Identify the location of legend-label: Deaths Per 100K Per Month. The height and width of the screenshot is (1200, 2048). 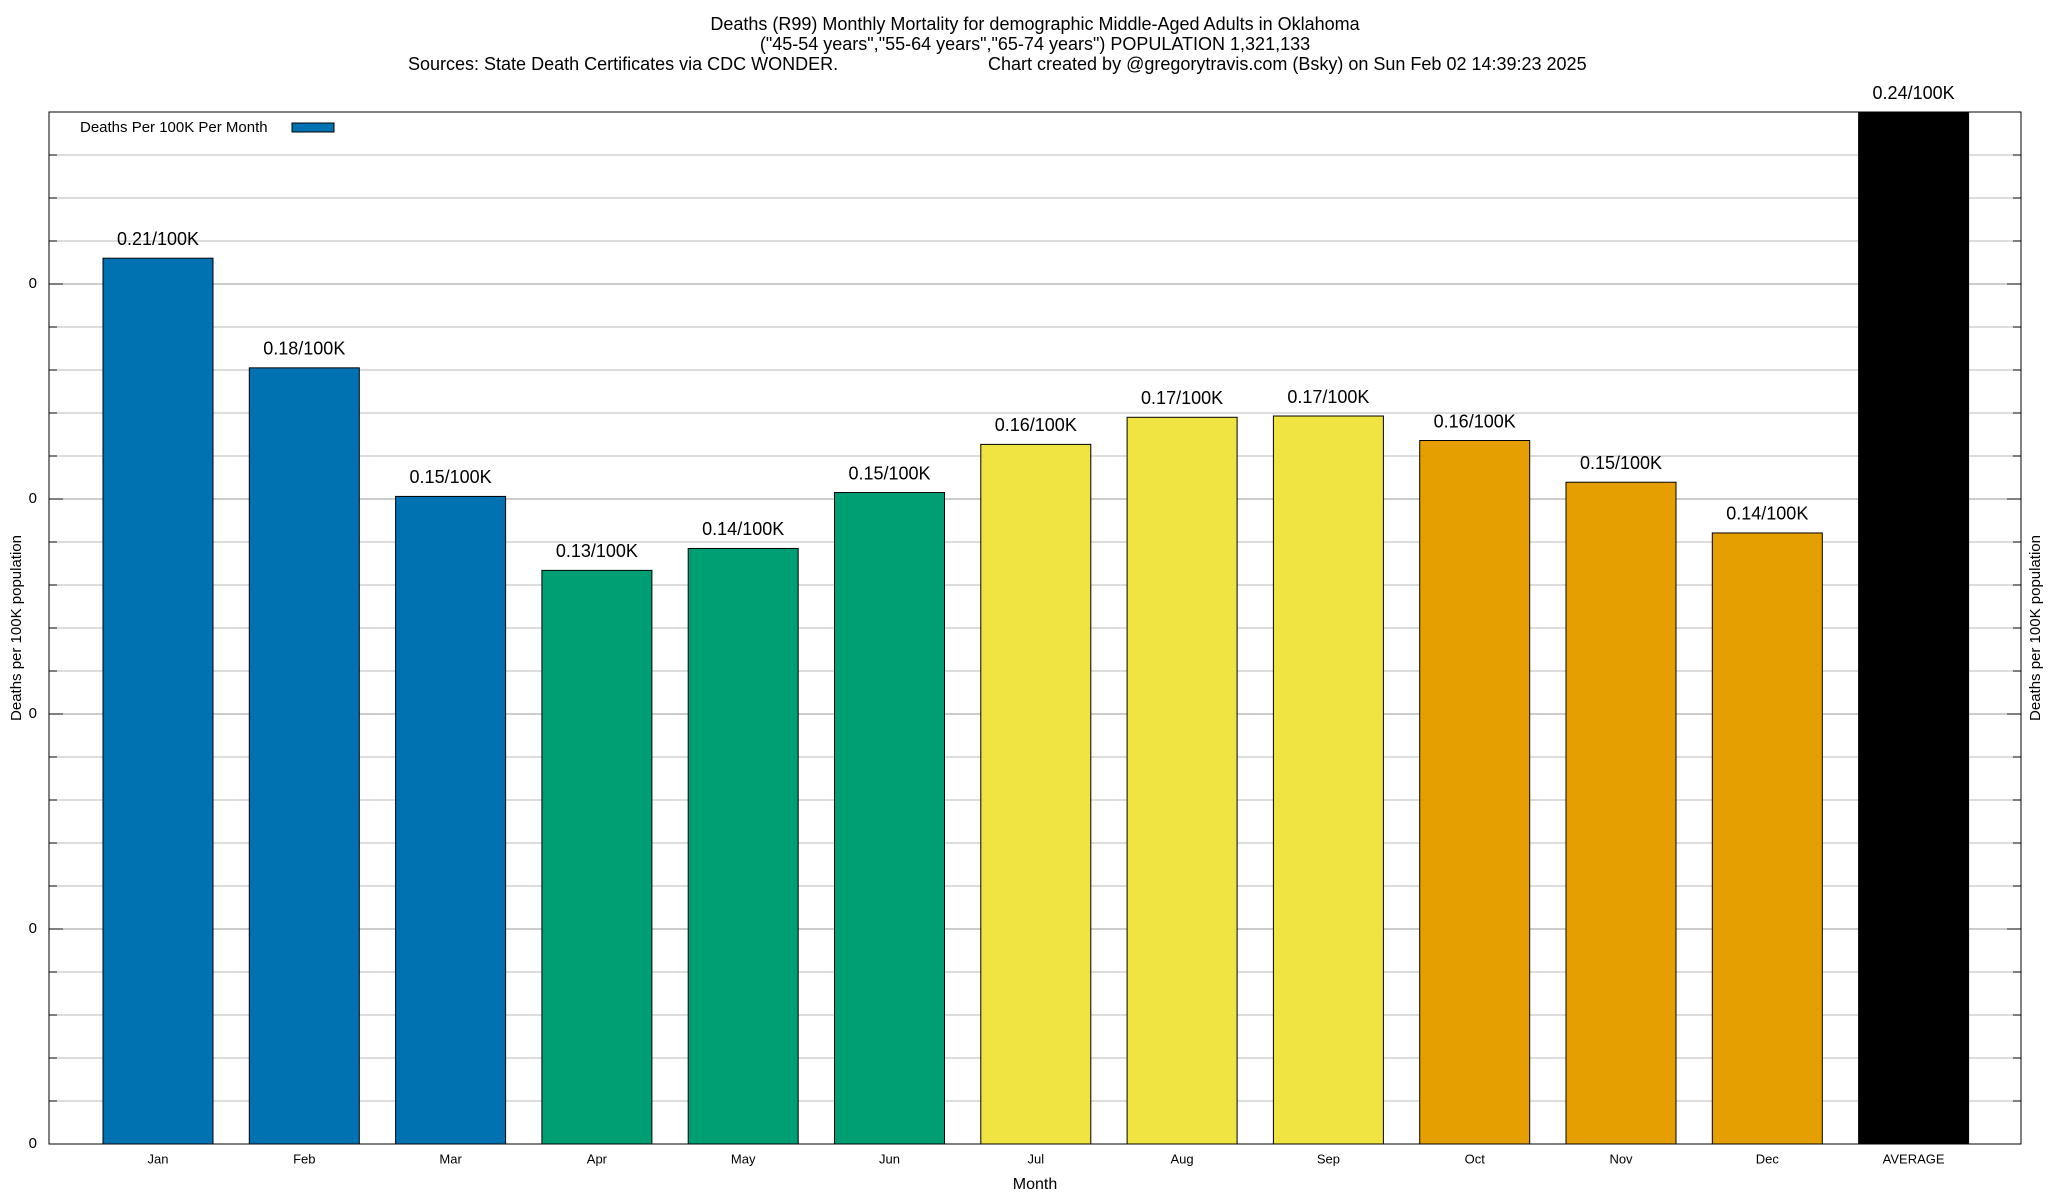
(174, 127).